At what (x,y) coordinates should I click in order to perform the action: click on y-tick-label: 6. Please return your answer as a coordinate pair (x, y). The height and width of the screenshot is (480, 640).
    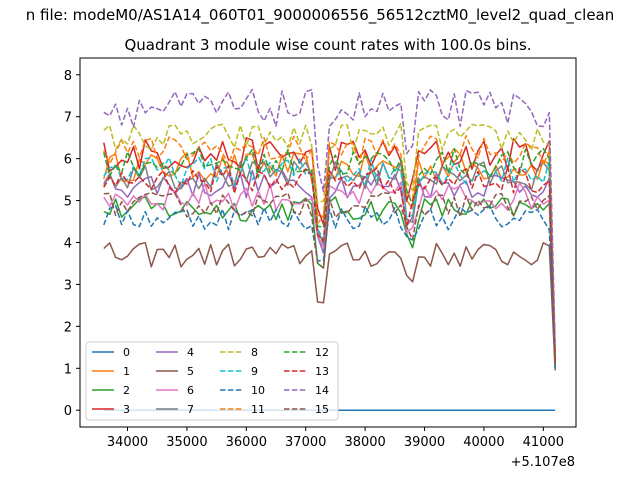
    Looking at the image, I should click on (68, 160).